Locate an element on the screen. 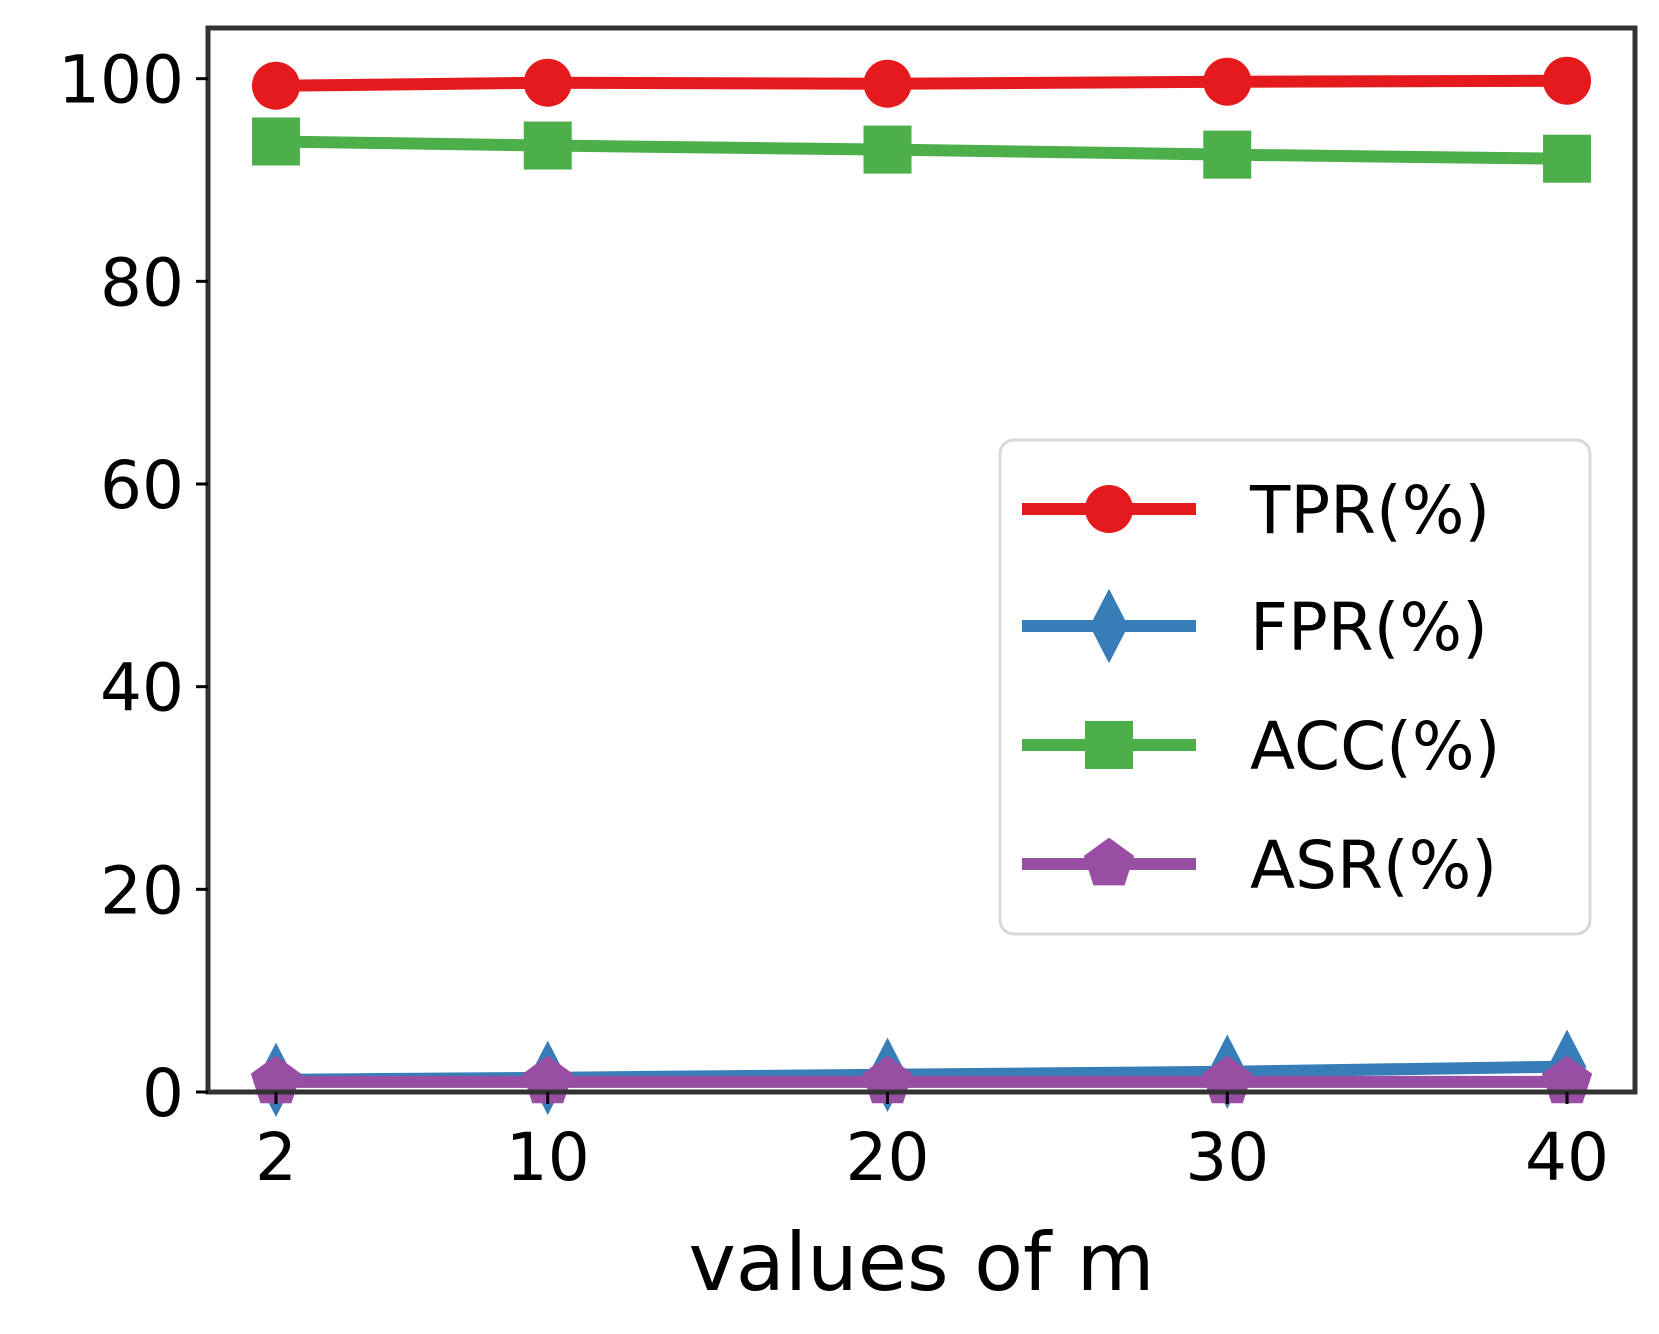 This screenshot has width=1659, height=1334. y-tick-label: 80 is located at coordinates (142, 282).